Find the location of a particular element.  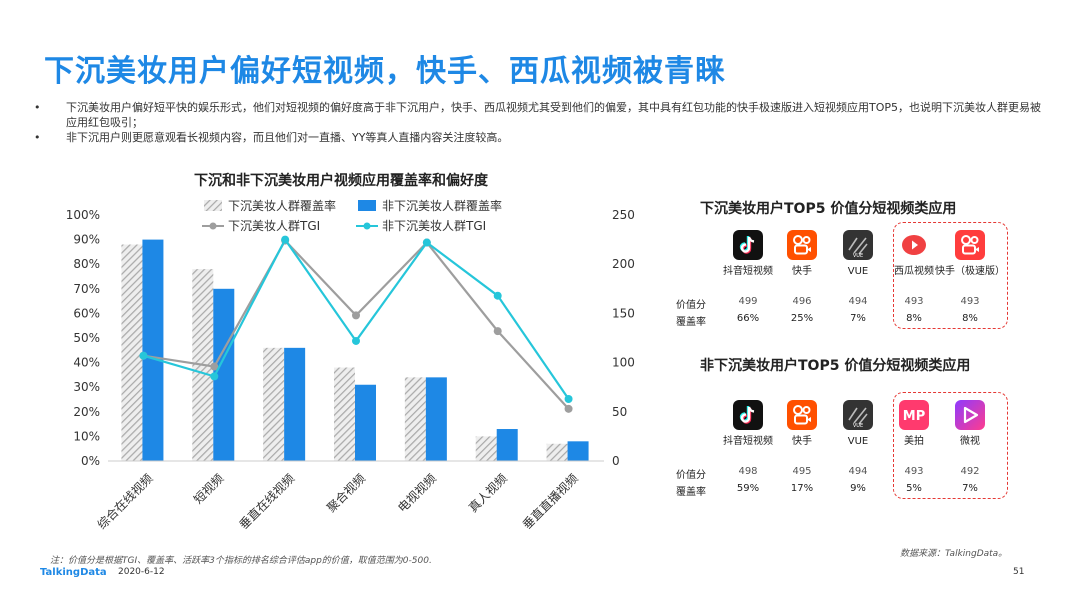

legend-label: 非下沉美妆人群TGI is located at coordinates (434, 226).